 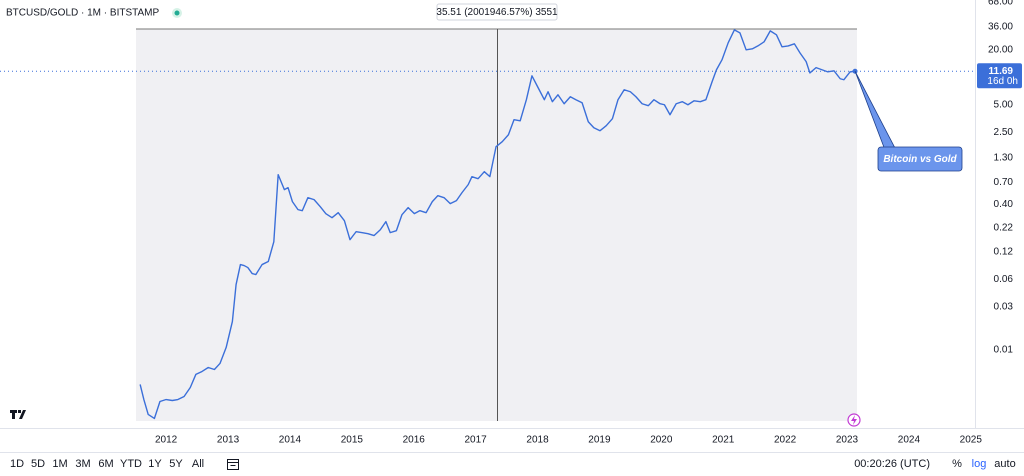 What do you see at coordinates (228, 440) in the screenshot?
I see `x-tick-label: 2013` at bounding box center [228, 440].